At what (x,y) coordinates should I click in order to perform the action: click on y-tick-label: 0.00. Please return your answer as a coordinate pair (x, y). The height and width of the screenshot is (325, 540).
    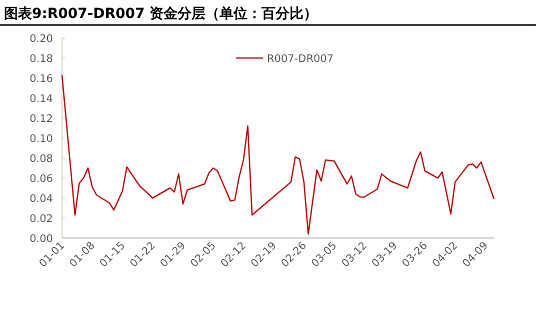
    Looking at the image, I should click on (41, 239).